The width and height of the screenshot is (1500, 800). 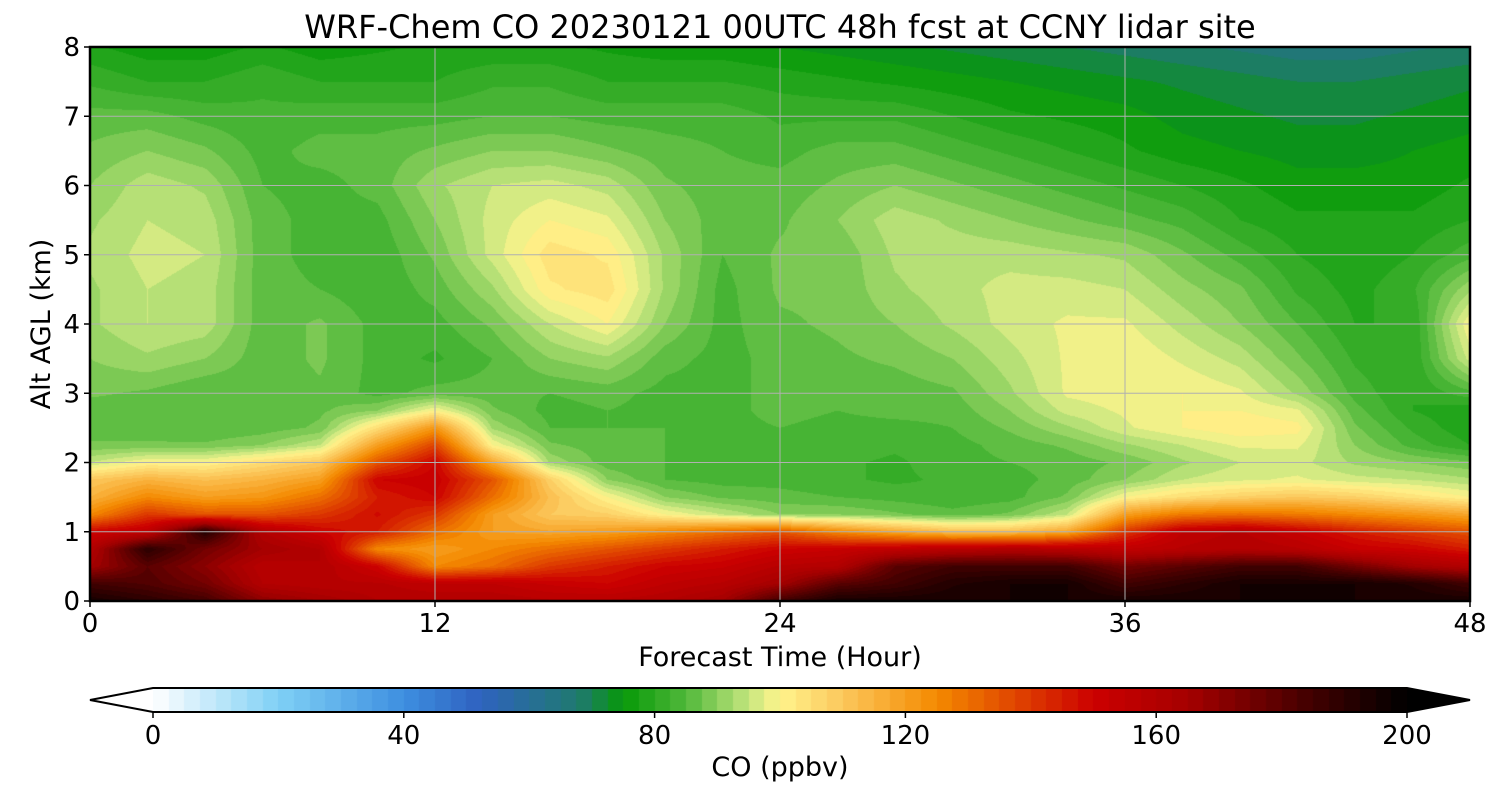 What do you see at coordinates (71, 533) in the screenshot?
I see `y-tick-label: 1` at bounding box center [71, 533].